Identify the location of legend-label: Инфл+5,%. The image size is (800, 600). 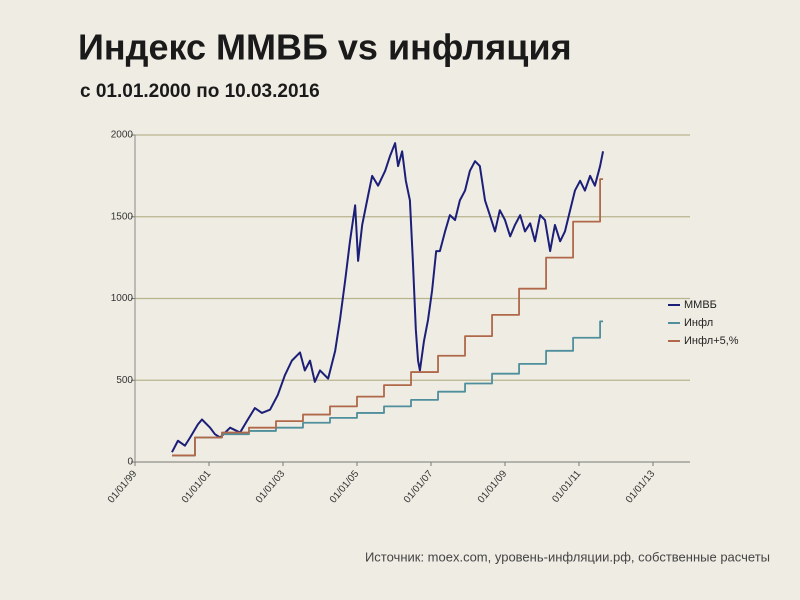
(711, 341).